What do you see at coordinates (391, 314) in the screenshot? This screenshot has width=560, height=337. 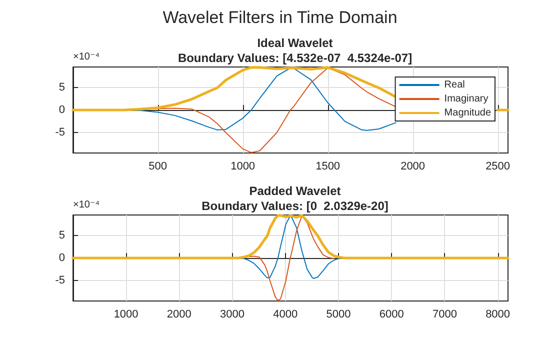 I see `x-tick-label: 6000` at bounding box center [391, 314].